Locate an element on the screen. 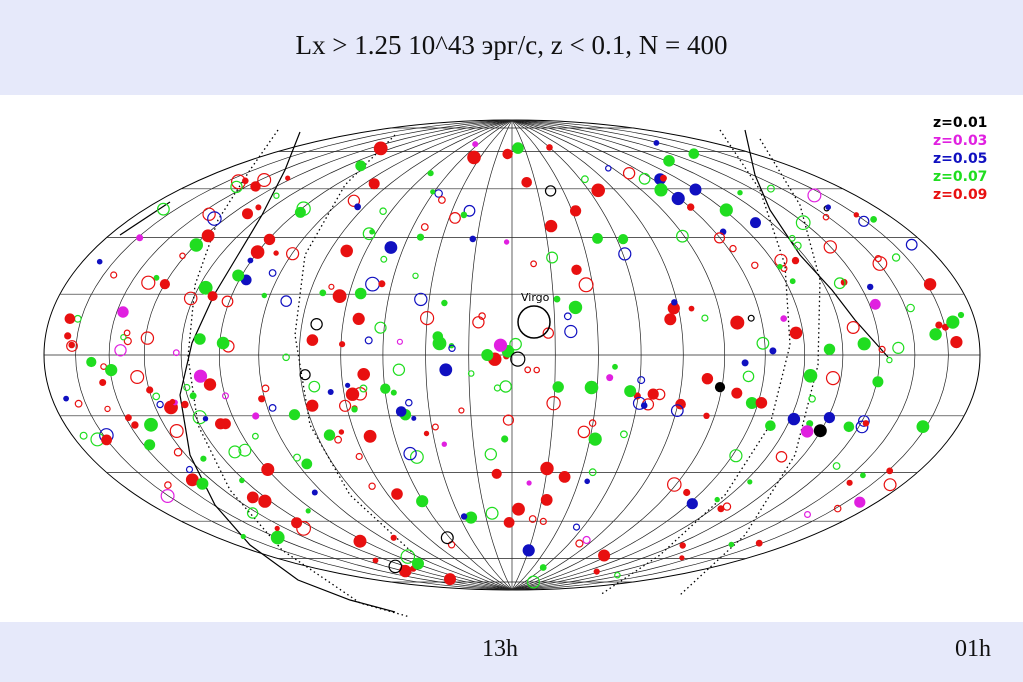  x-tick-label-13h: 13h is located at coordinates (500, 649).